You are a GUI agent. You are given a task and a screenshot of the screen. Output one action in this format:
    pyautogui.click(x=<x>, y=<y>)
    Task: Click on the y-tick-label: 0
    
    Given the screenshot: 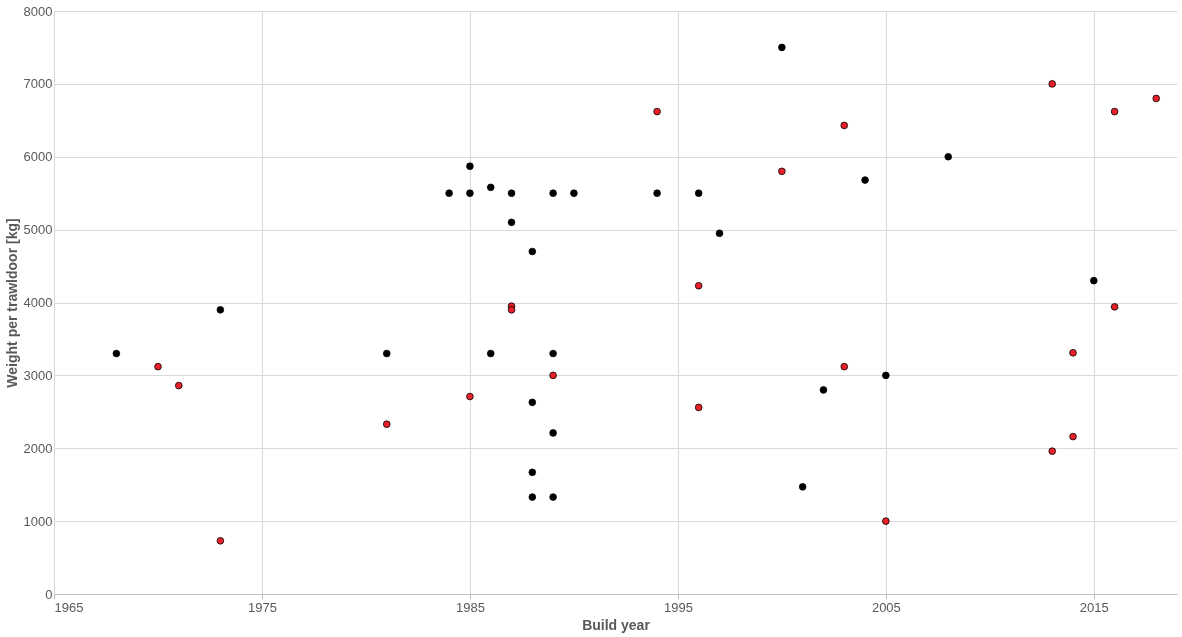 What is the action you would take?
    pyautogui.click(x=49, y=594)
    